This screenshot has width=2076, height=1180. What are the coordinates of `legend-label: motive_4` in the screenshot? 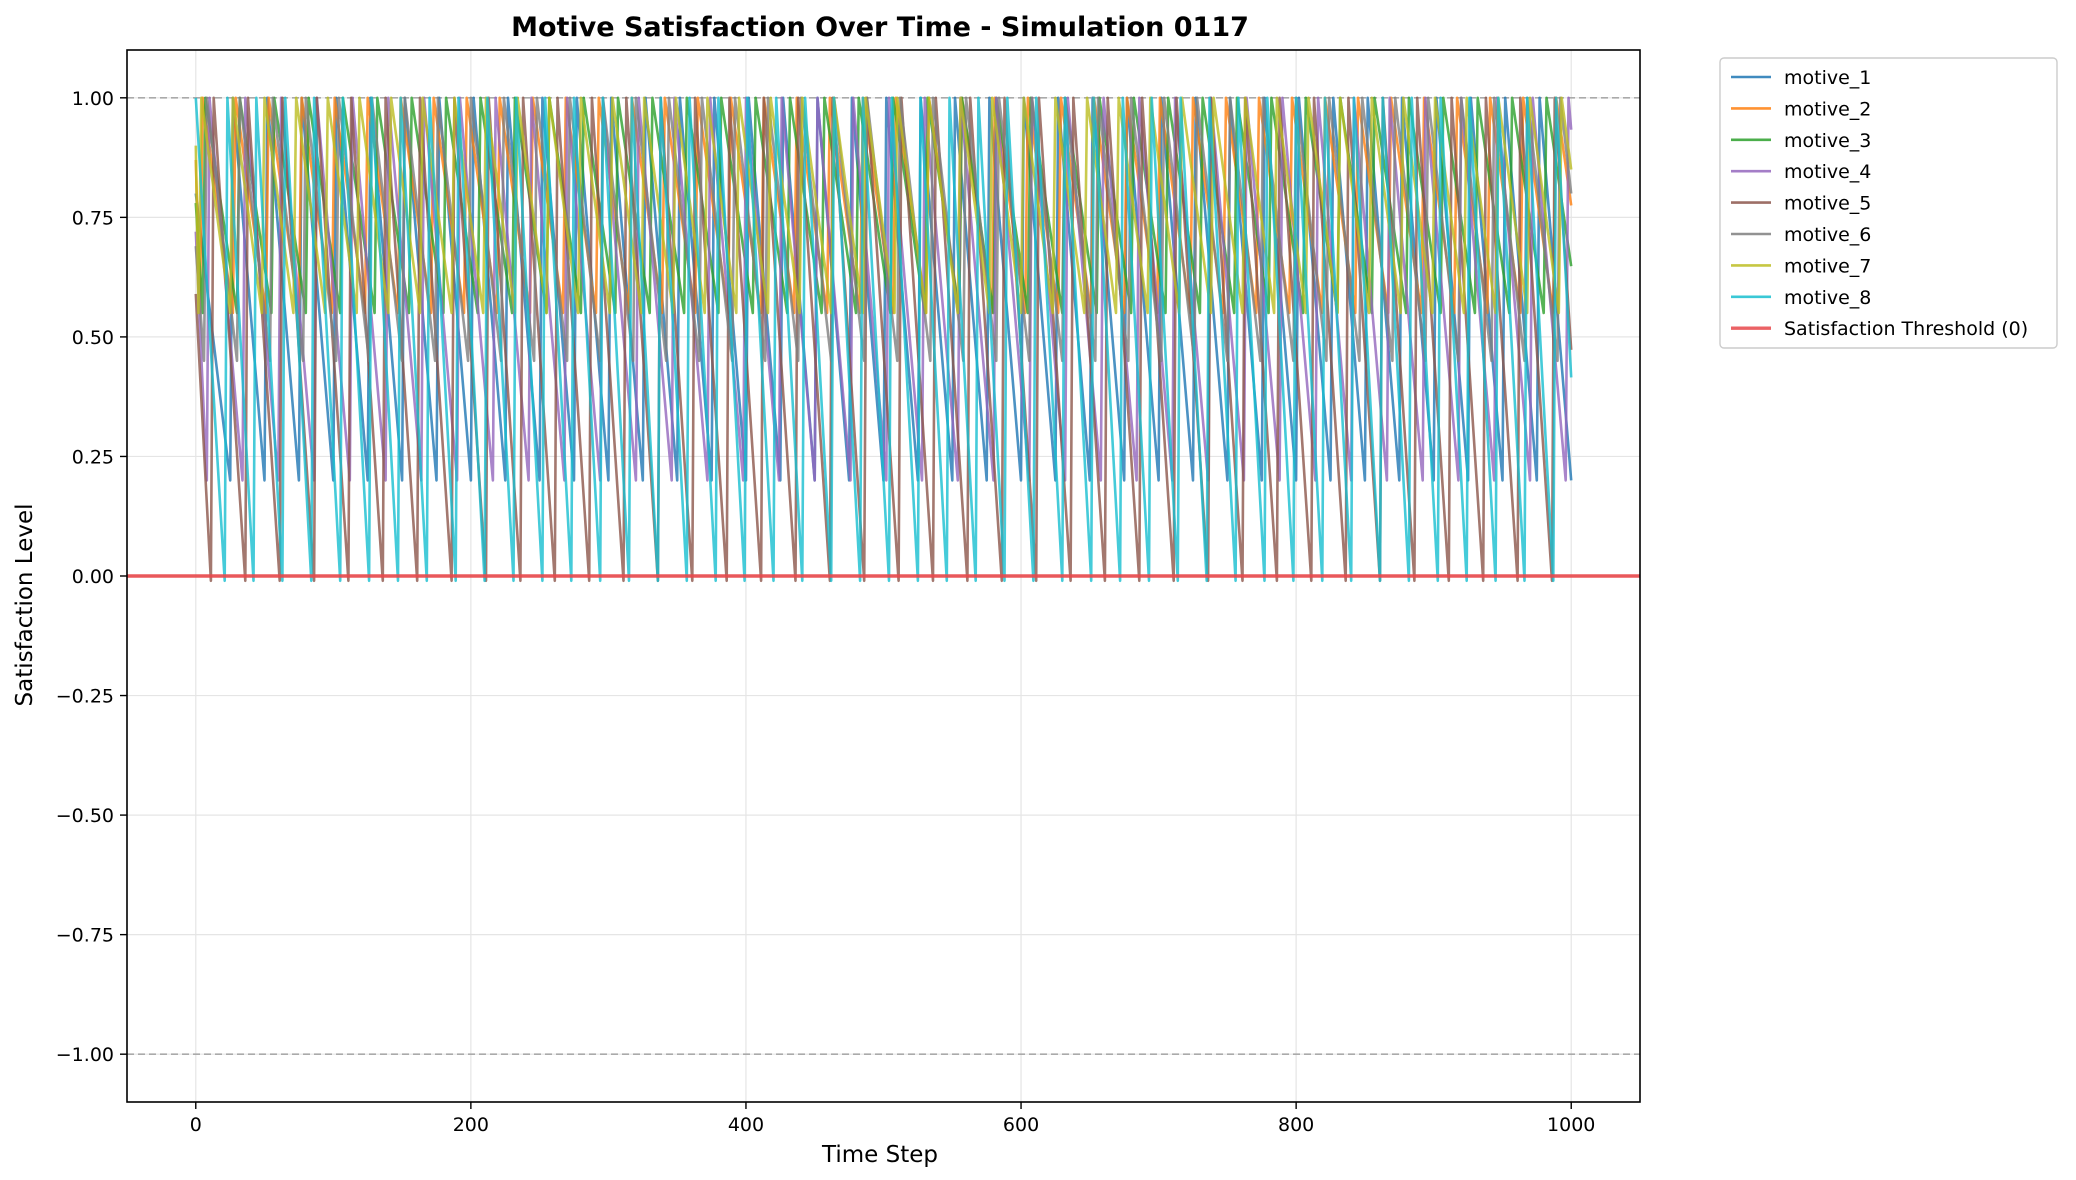 It's located at (1827, 172).